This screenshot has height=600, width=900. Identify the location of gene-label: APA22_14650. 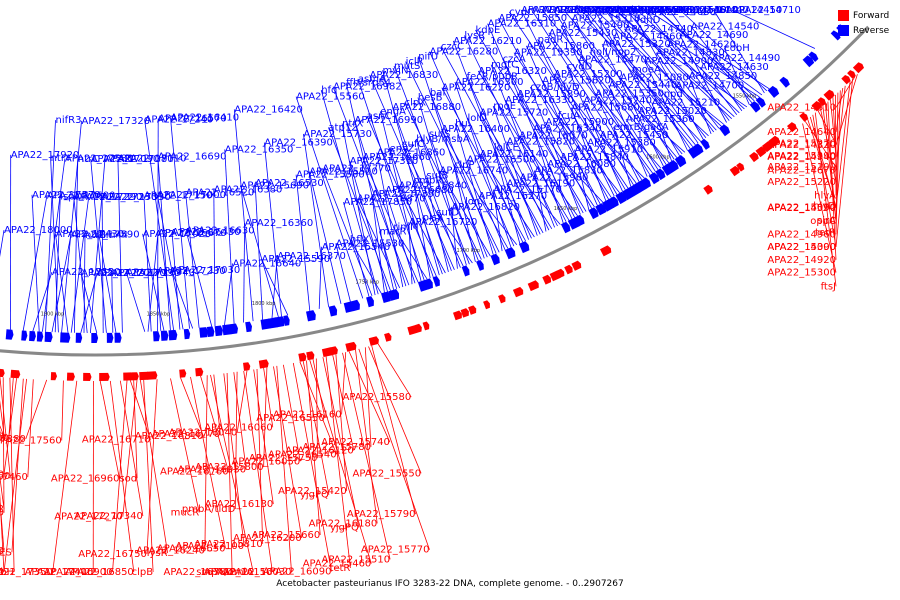
(650, 10).